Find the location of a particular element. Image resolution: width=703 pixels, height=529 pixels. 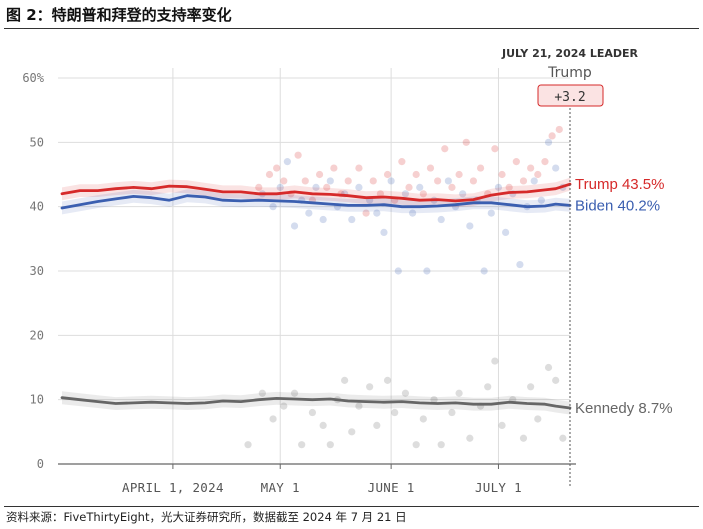

band-kennedy is located at coordinates (316, 403).